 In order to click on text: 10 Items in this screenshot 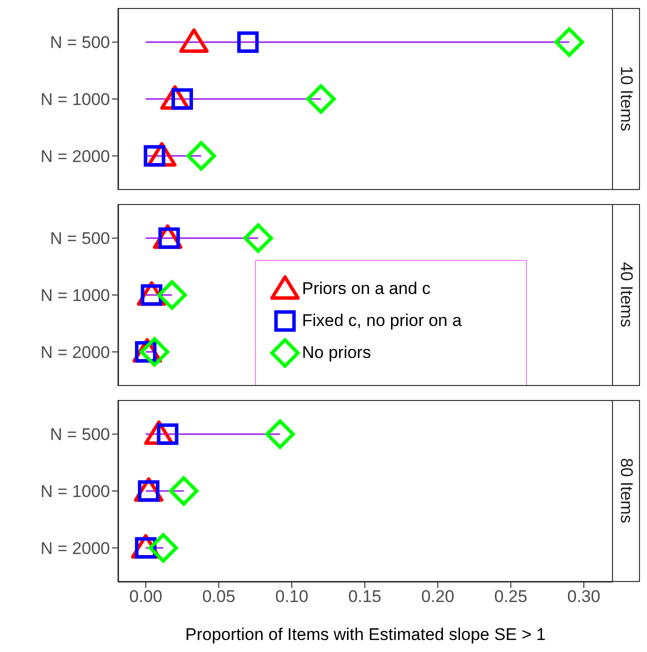, I will do `click(626, 99)`.